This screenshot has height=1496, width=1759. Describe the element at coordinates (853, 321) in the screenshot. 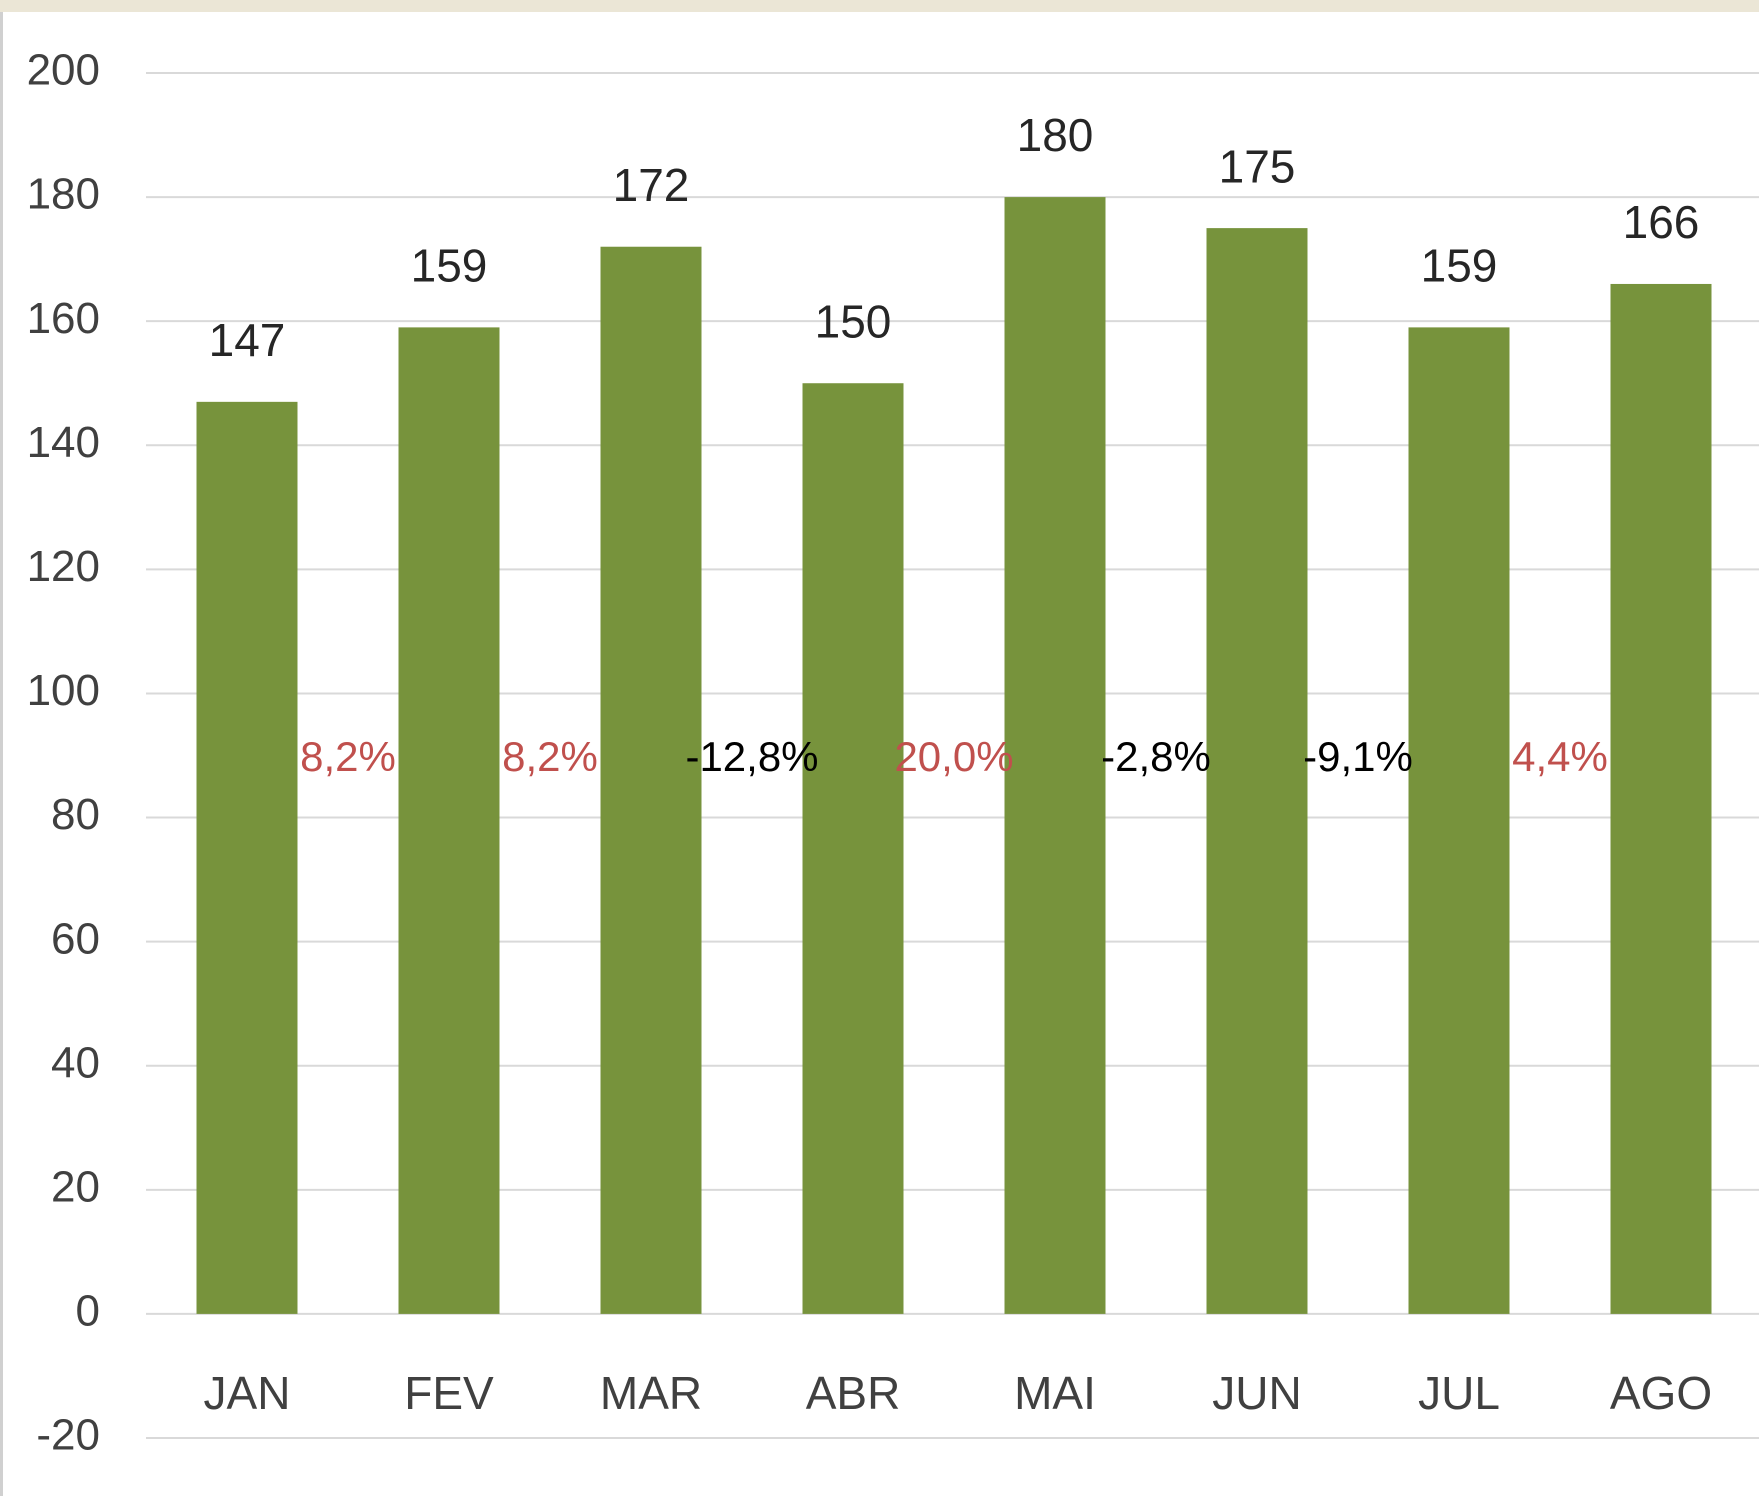

I see `data-label: 150` at that location.